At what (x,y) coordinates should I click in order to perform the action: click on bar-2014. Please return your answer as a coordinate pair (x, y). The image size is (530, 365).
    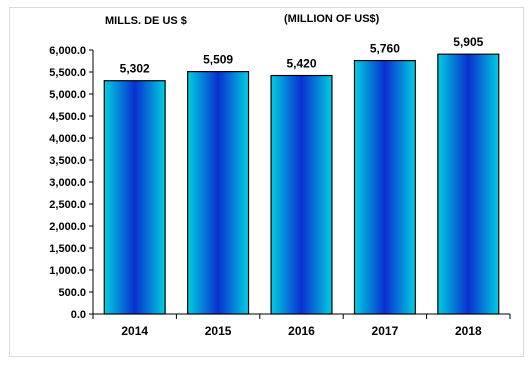
    Looking at the image, I should click on (134, 197).